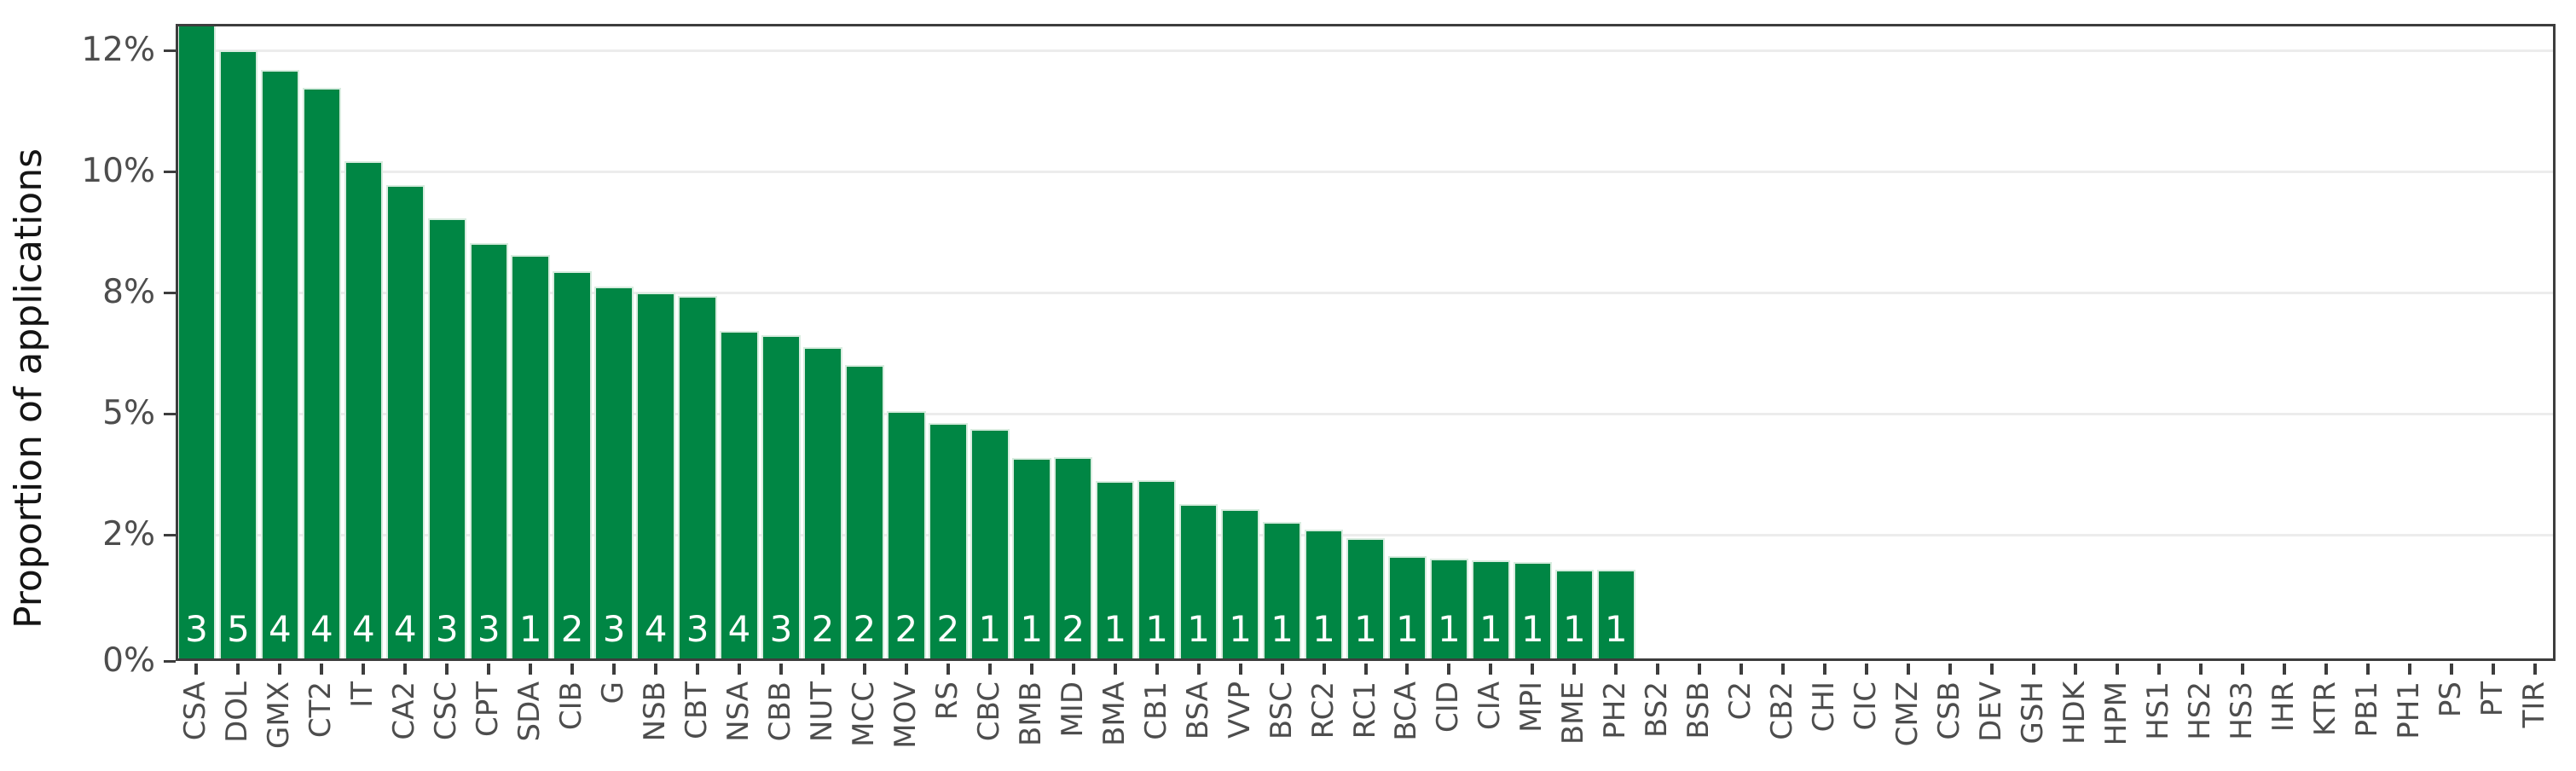 This screenshot has width=2576, height=771. Describe the element at coordinates (1281, 710) in the screenshot. I see `x-tick-label-BSC: BSC` at that location.